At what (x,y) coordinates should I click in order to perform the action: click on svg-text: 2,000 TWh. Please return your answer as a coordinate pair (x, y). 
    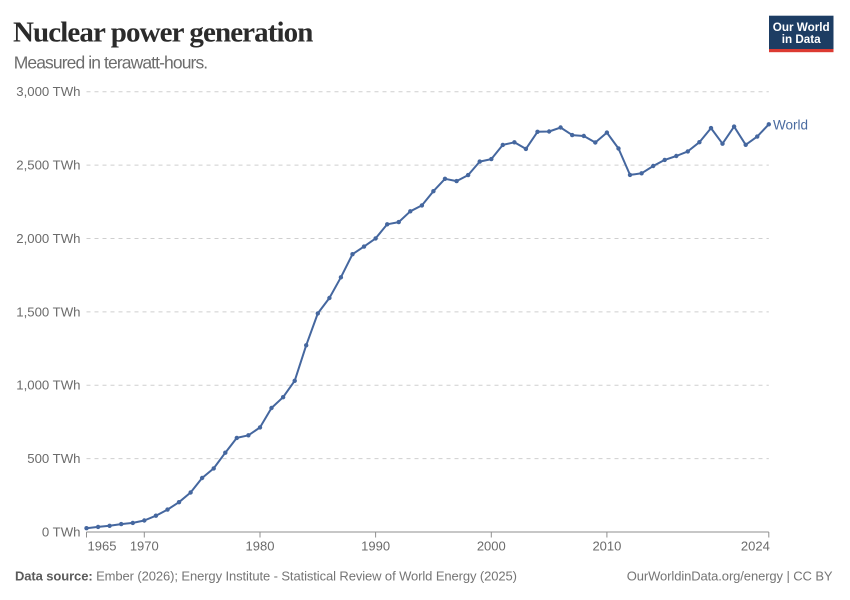
    Looking at the image, I should click on (48, 238).